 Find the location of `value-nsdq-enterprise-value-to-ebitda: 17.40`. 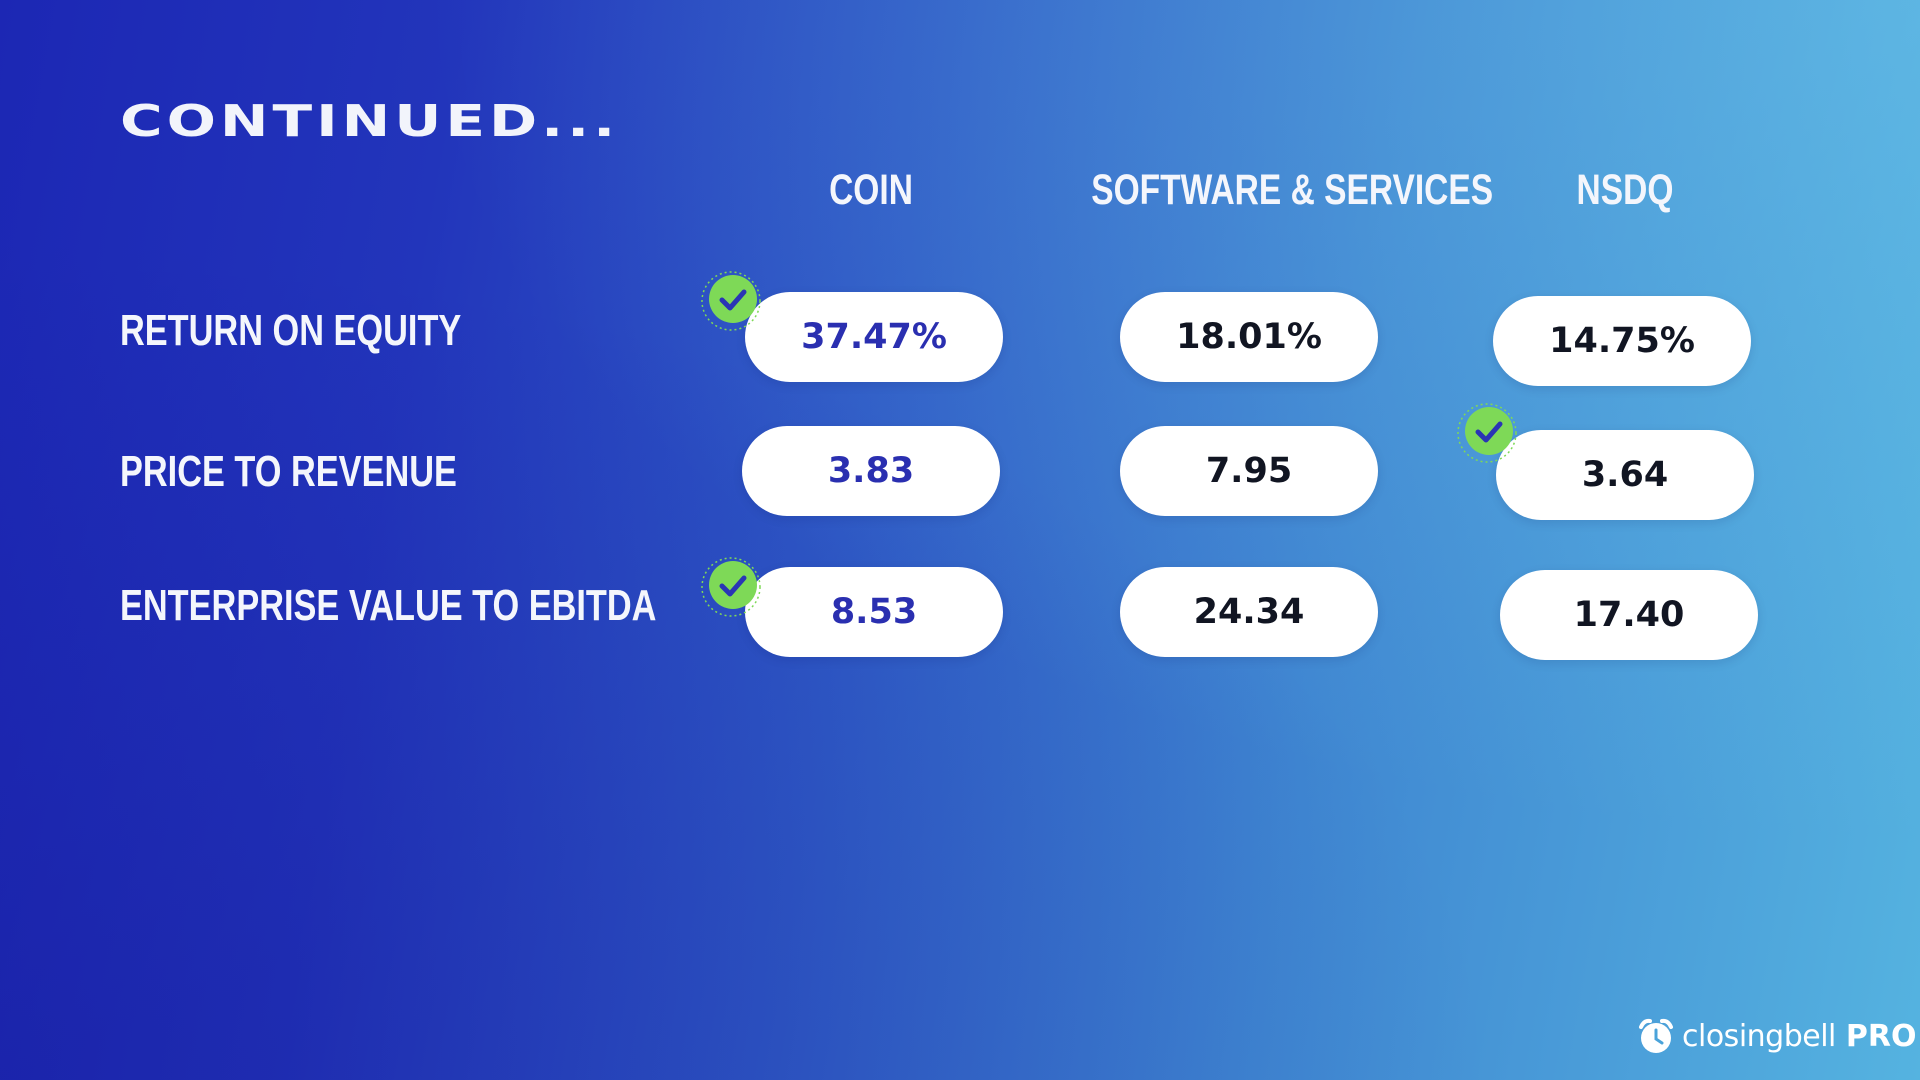

value-nsdq-enterprise-value-to-ebitda: 17.40 is located at coordinates (1629, 615).